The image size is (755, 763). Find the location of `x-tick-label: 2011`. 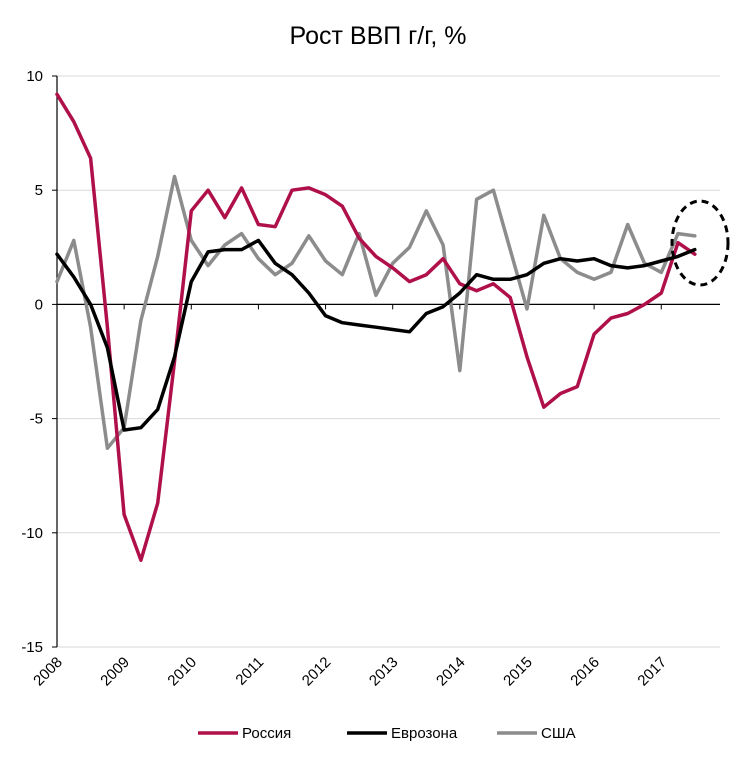

x-tick-label: 2011 is located at coordinates (249, 671).